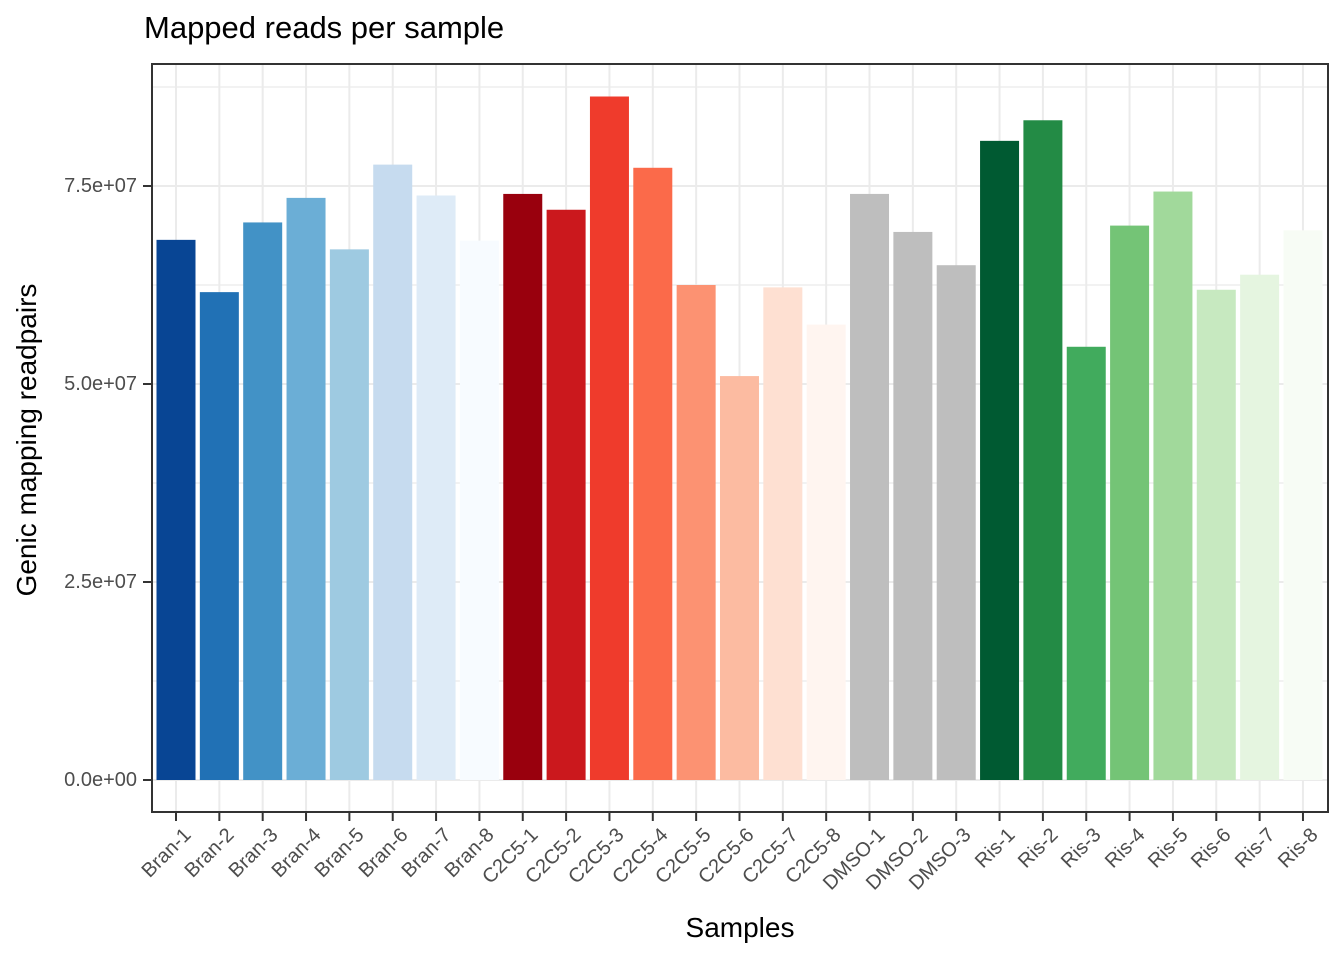 This screenshot has height=960, width=1344. Describe the element at coordinates (26, 440) in the screenshot. I see `y-axis-title: Genic mapping readpairs` at that location.